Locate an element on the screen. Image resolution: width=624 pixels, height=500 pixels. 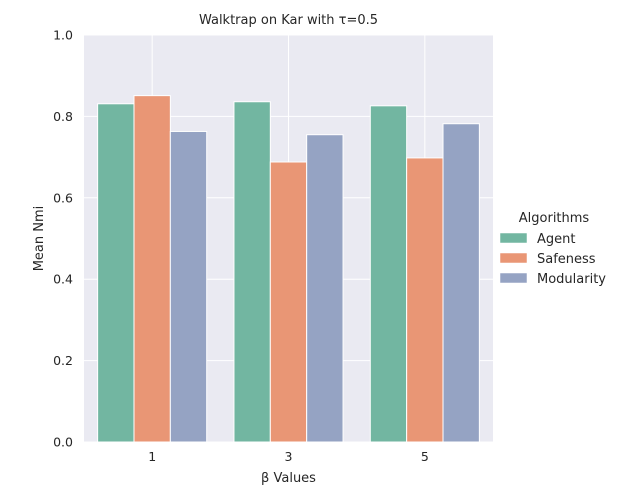
y-tick-label: 1.0 is located at coordinates (63, 35).